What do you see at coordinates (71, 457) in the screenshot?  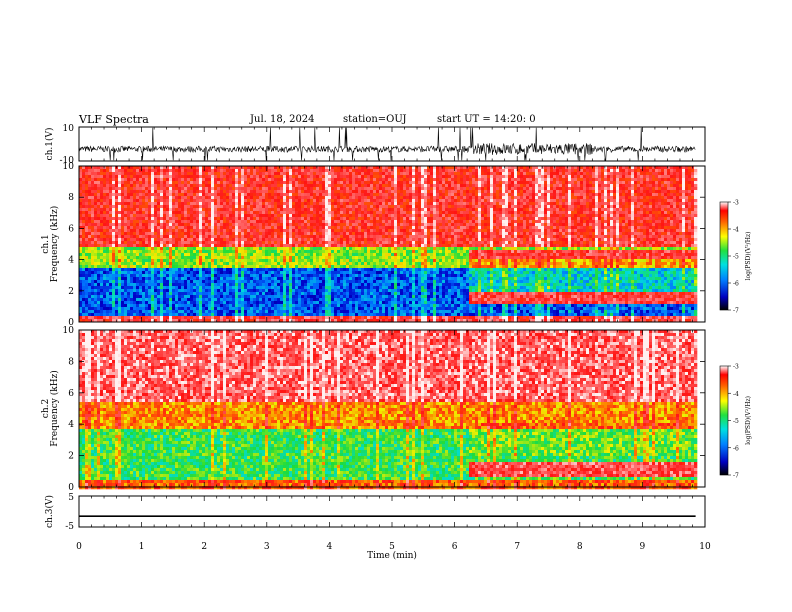 I see `ch2-spectrogram-ytick-label: 2` at bounding box center [71, 457].